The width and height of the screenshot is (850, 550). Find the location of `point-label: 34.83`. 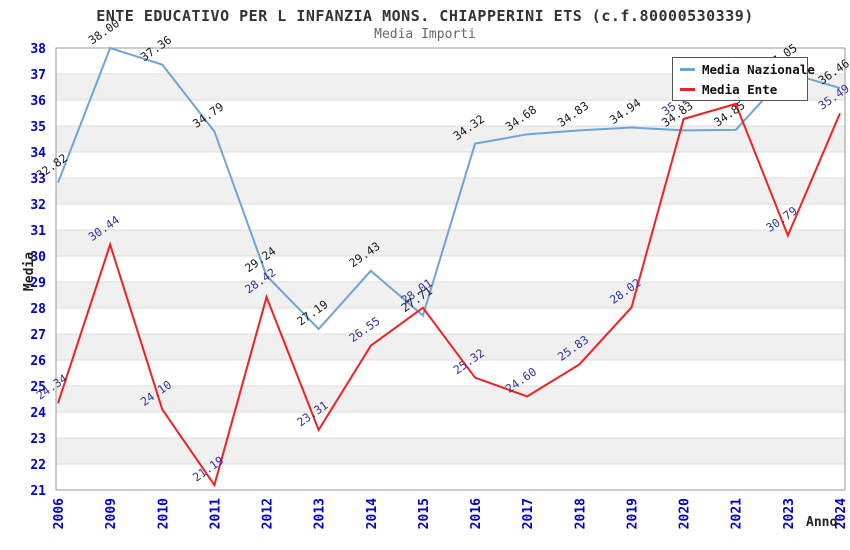

point-label: 34.83 is located at coordinates (573, 113).